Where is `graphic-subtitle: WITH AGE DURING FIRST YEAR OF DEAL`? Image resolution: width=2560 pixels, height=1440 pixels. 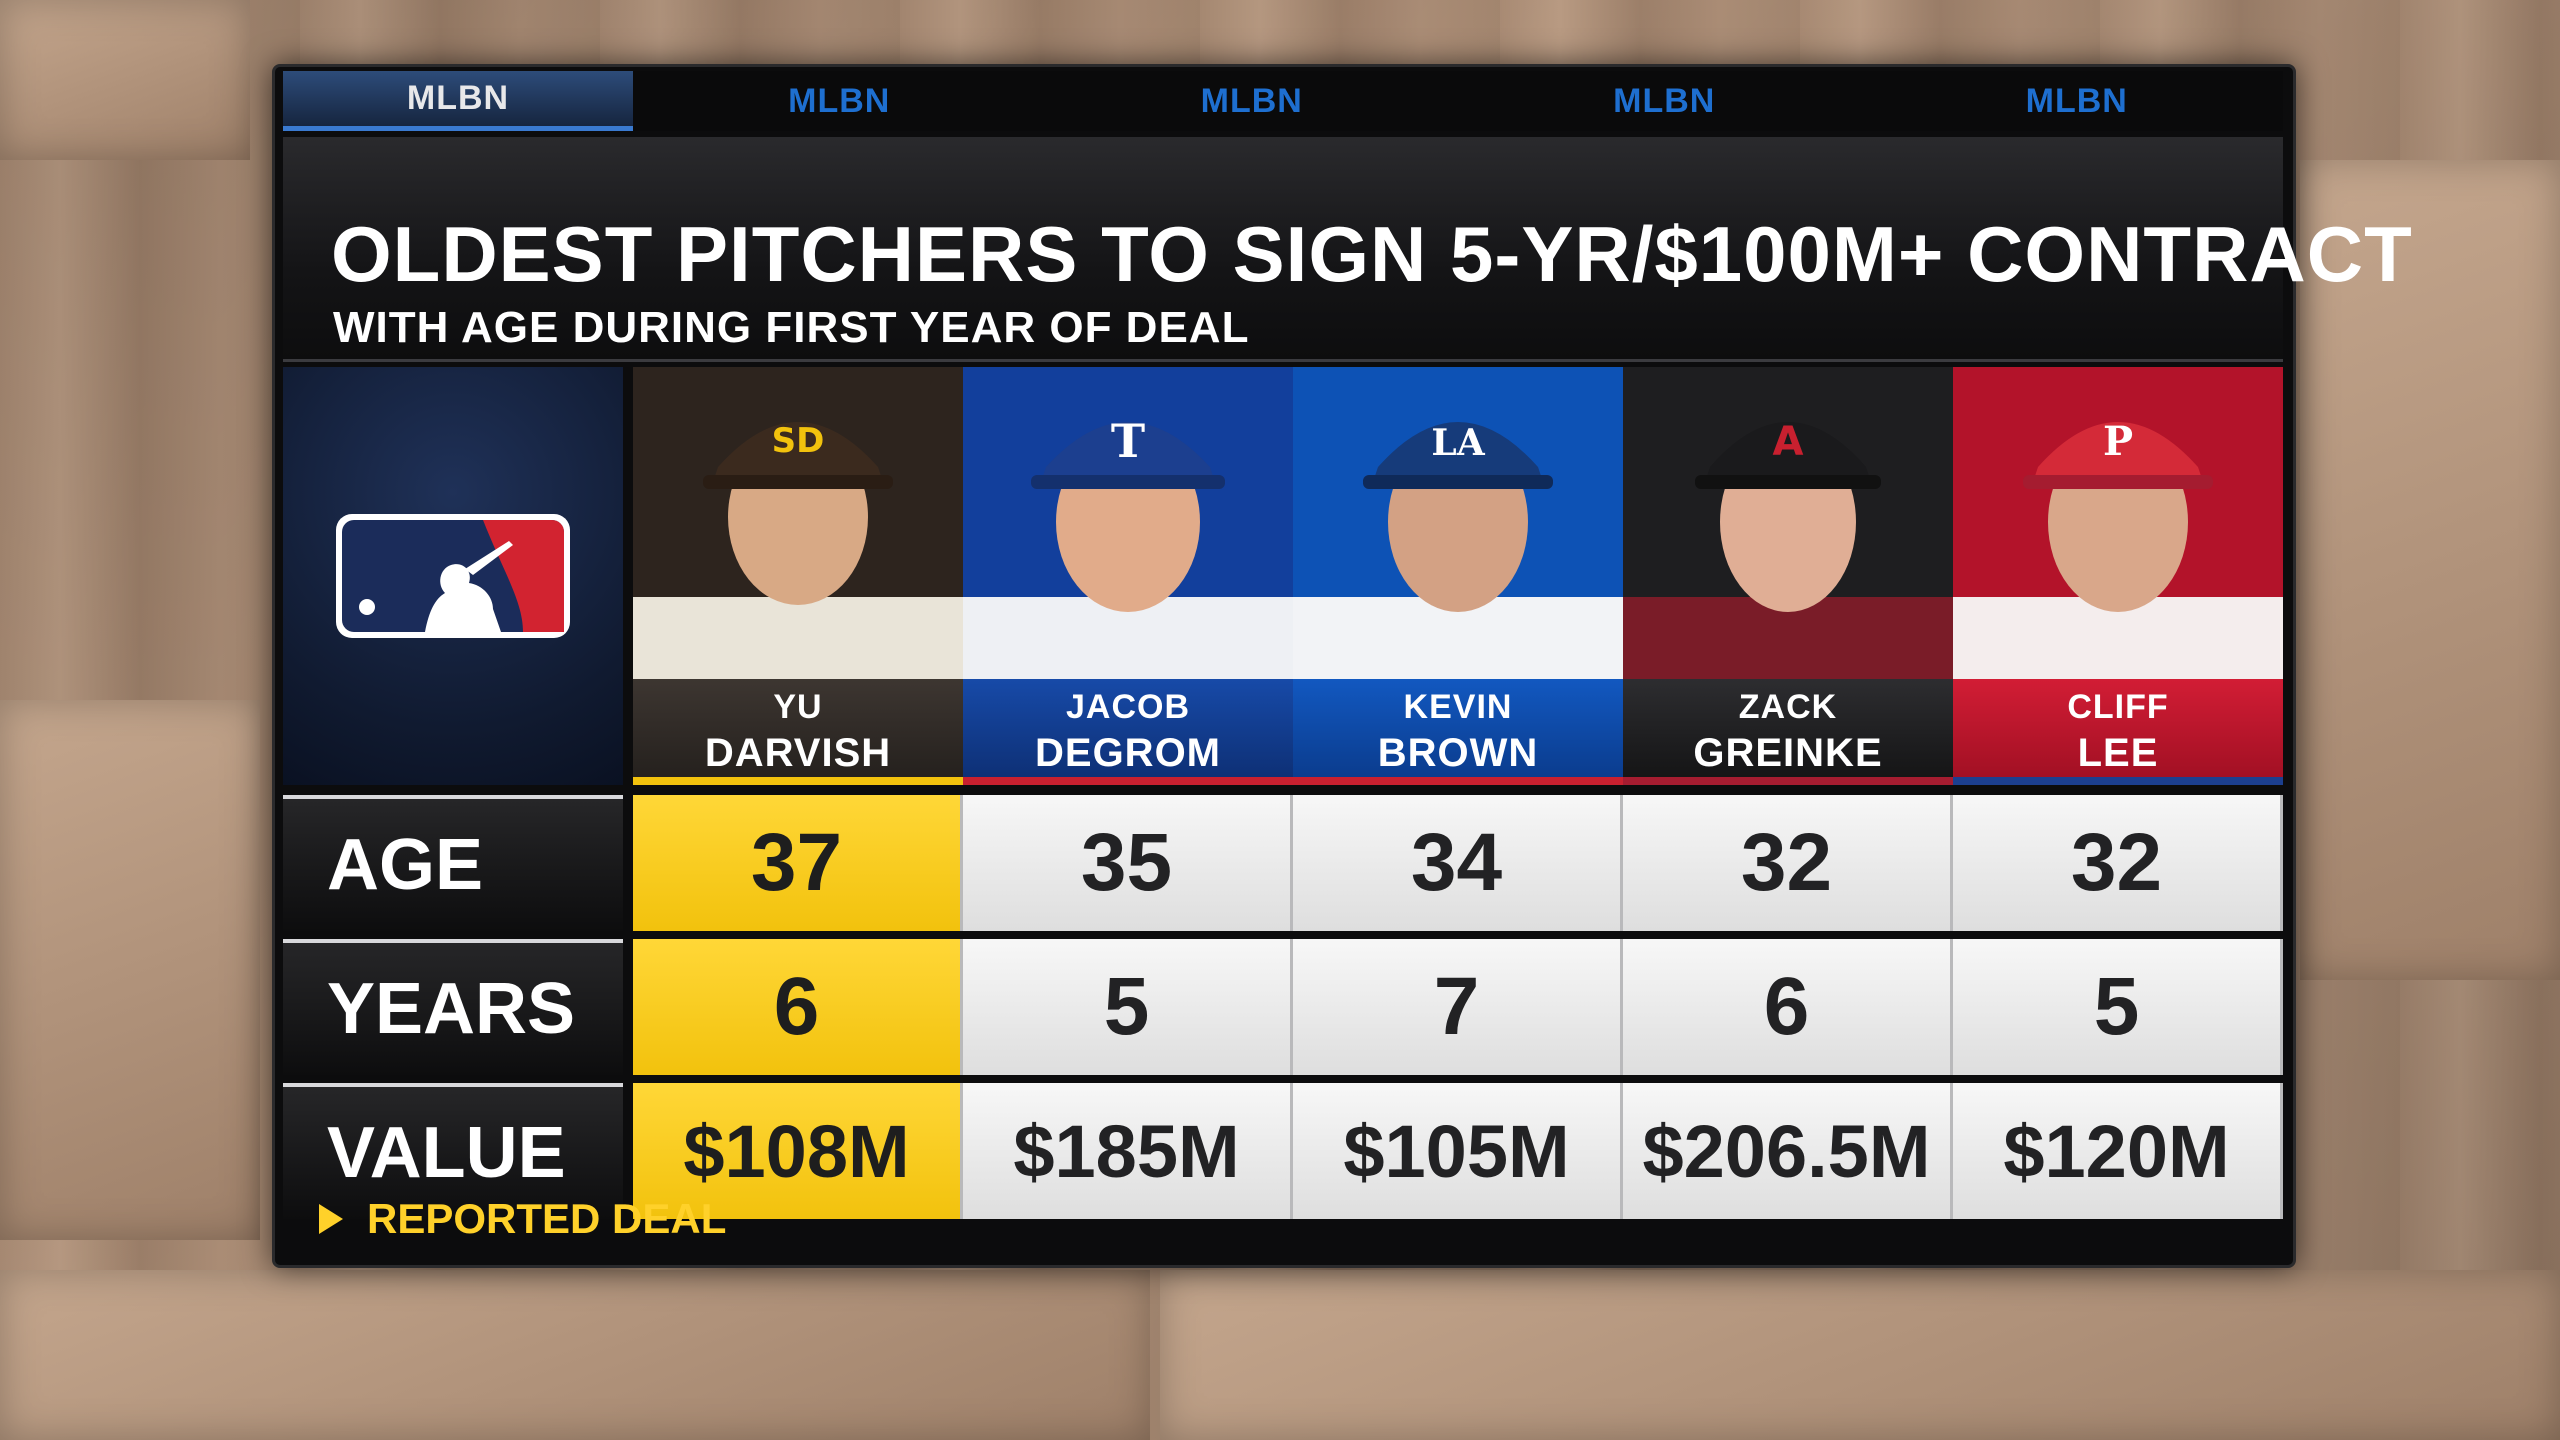
graphic-subtitle: WITH AGE DURING FIRST YEAR OF DEAL is located at coordinates (791, 327).